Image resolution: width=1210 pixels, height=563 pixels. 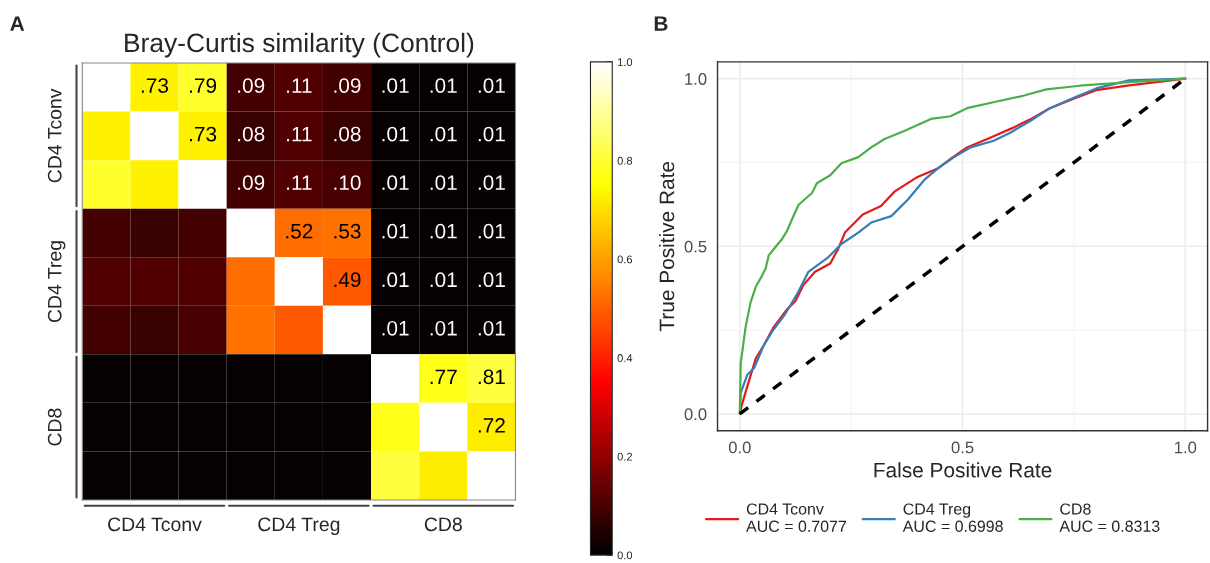 What do you see at coordinates (54, 135) in the screenshot?
I see `y-tick-label: CD4 Tconv` at bounding box center [54, 135].